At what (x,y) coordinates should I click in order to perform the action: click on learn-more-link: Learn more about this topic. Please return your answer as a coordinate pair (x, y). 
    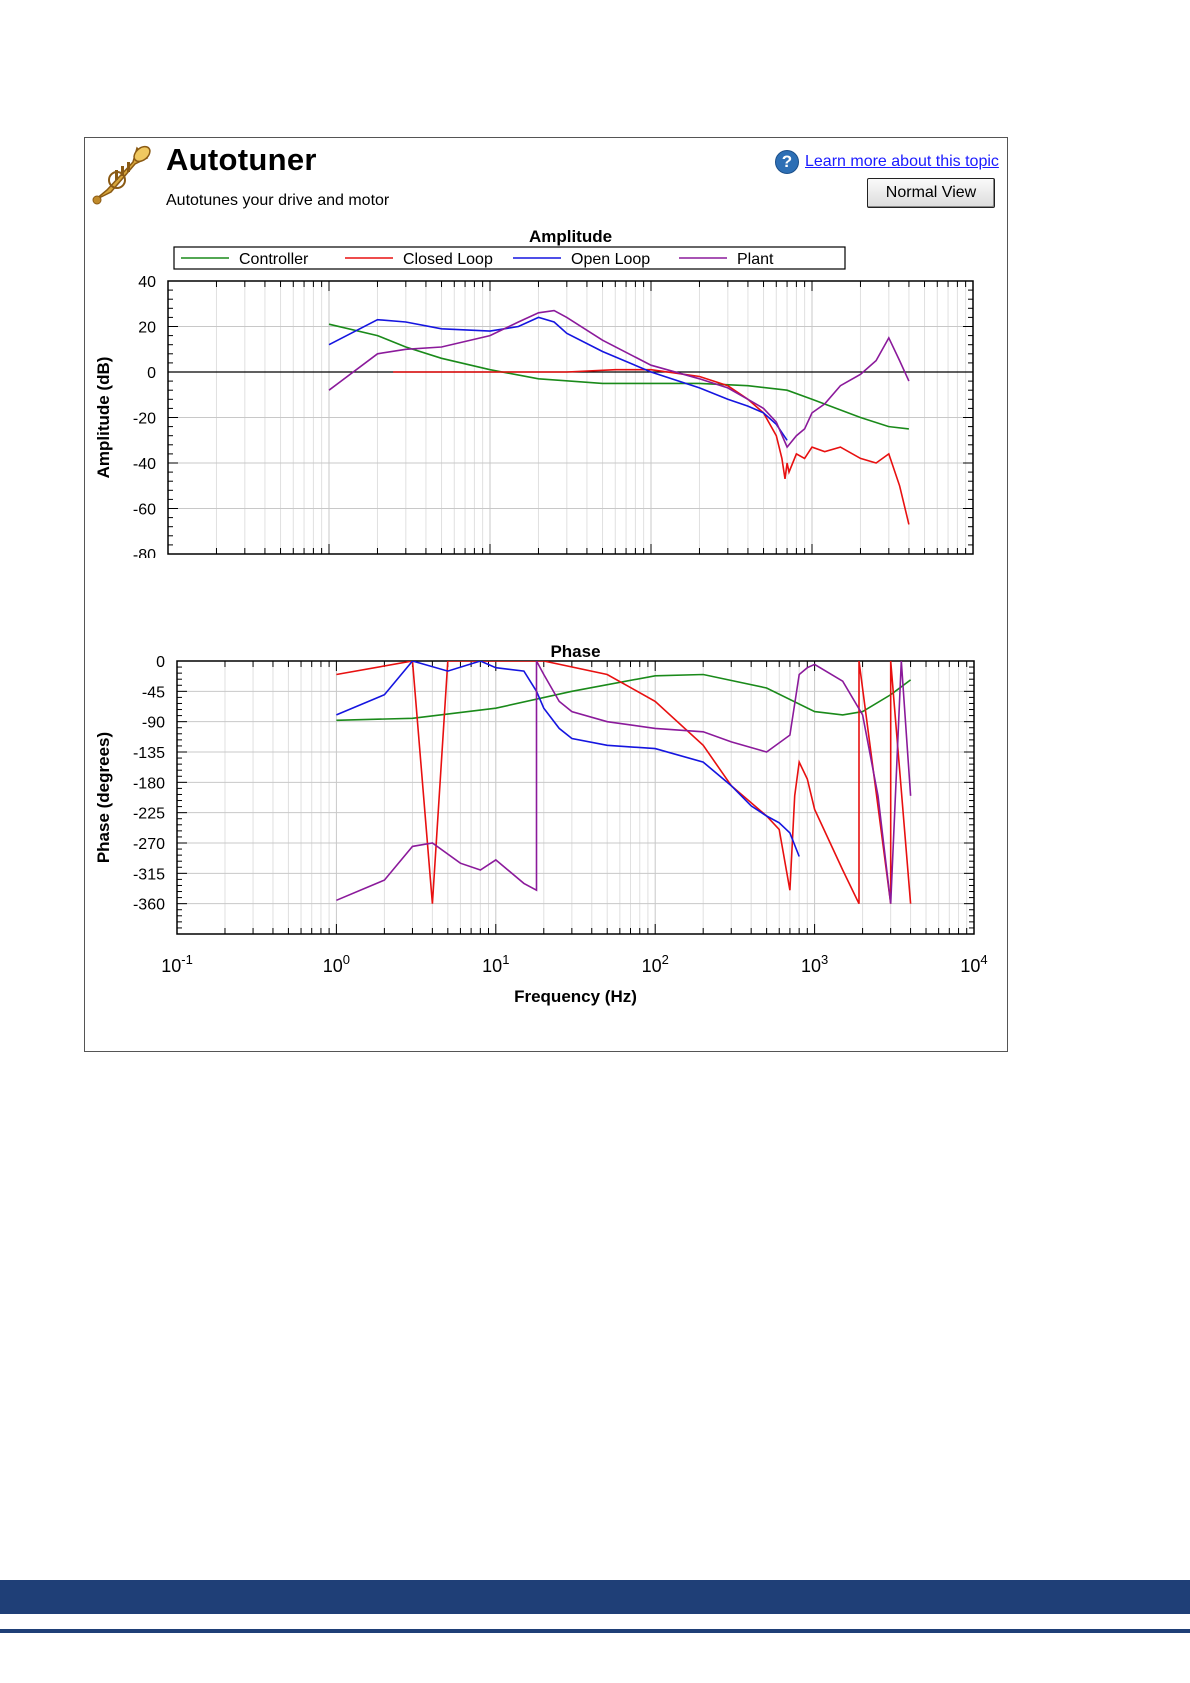
    Looking at the image, I should click on (902, 161).